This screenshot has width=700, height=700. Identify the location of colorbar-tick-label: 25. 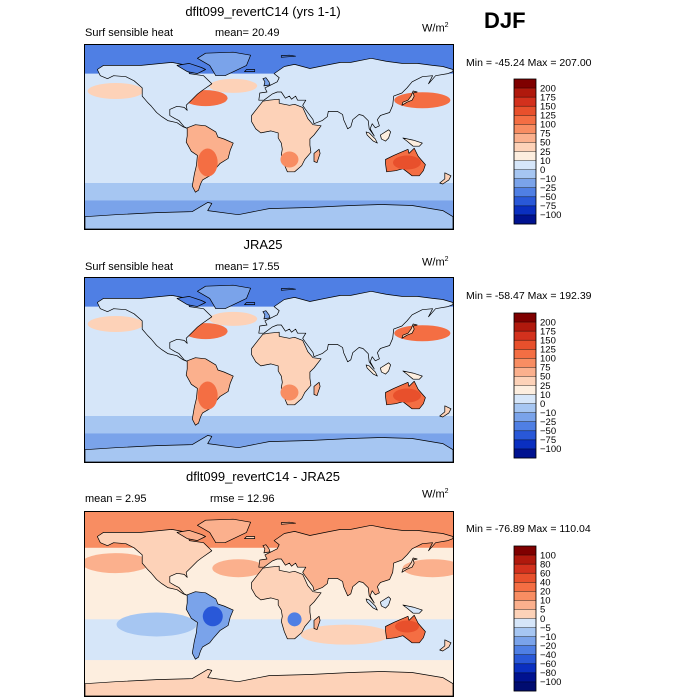
(545, 386).